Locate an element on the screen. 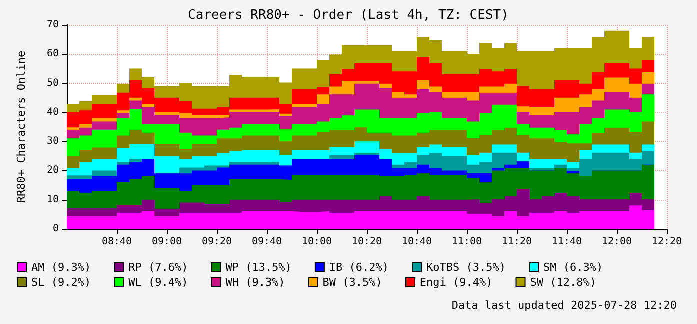  y-axis-title: RR80+ Characters Online is located at coordinates (21, 127).